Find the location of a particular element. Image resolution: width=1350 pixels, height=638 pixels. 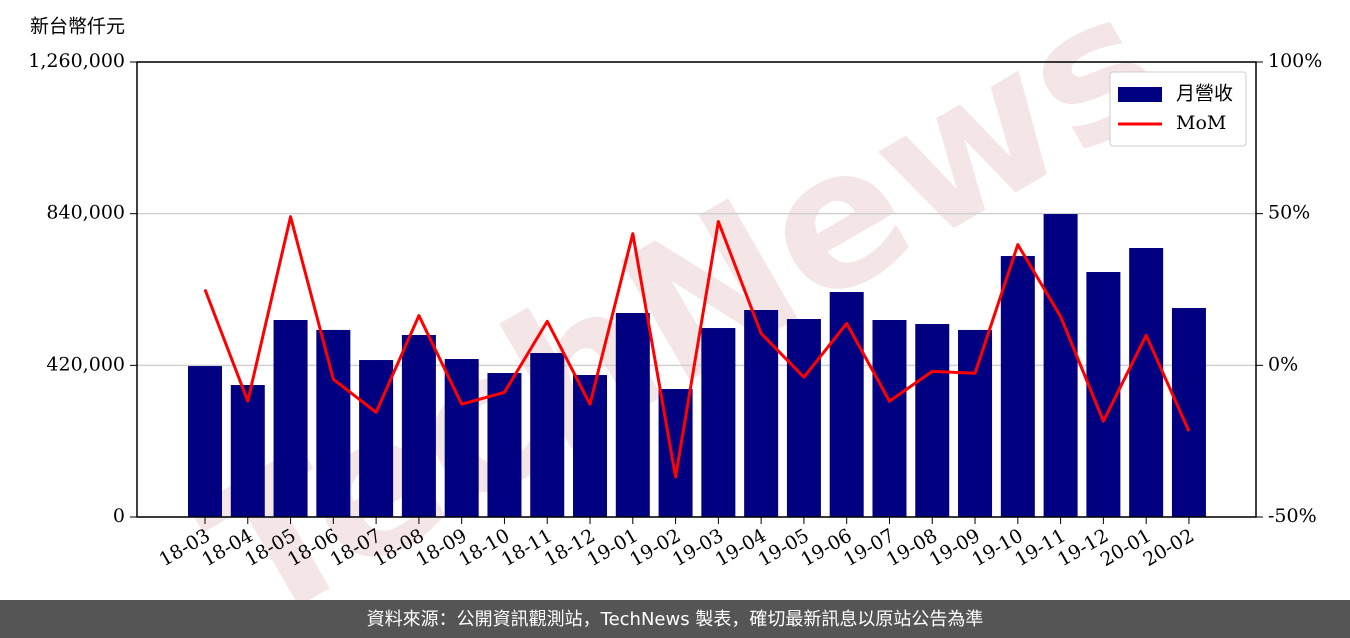

y2-tick-label: 100% is located at coordinates (1295, 61).